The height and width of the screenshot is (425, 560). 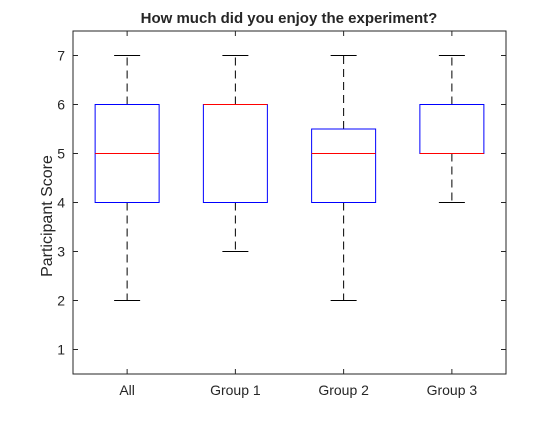 What do you see at coordinates (127, 390) in the screenshot?
I see `x-tick-label: All` at bounding box center [127, 390].